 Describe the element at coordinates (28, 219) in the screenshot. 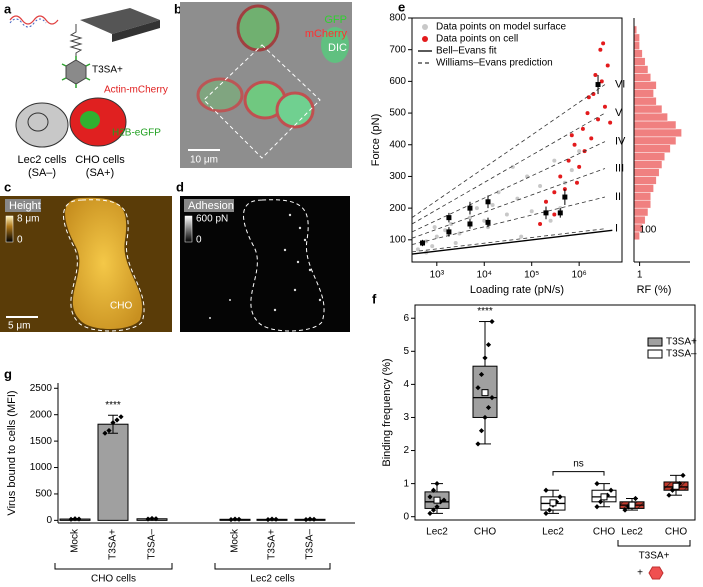

I see `colorbar-label: 8 μm` at that location.